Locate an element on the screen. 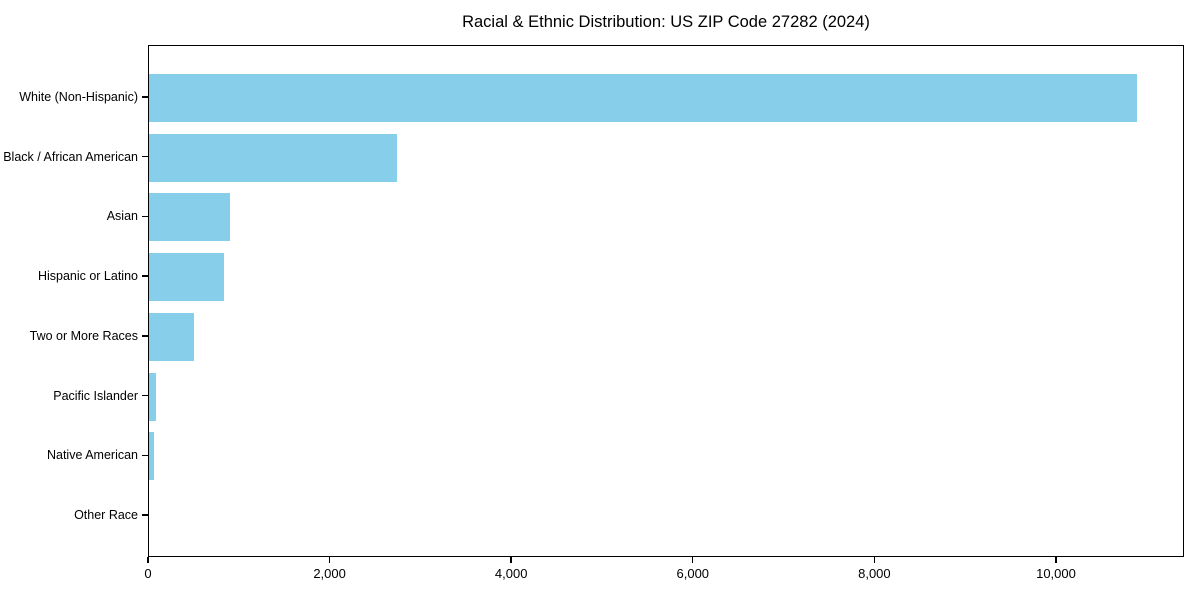 The height and width of the screenshot is (600, 1200). y-tick-label-asian: Asian is located at coordinates (122, 216).